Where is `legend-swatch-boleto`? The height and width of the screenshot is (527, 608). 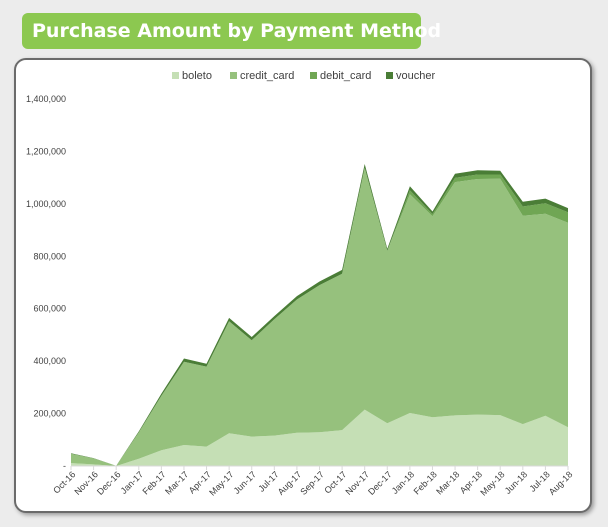 legend-swatch-boleto is located at coordinates (175, 75).